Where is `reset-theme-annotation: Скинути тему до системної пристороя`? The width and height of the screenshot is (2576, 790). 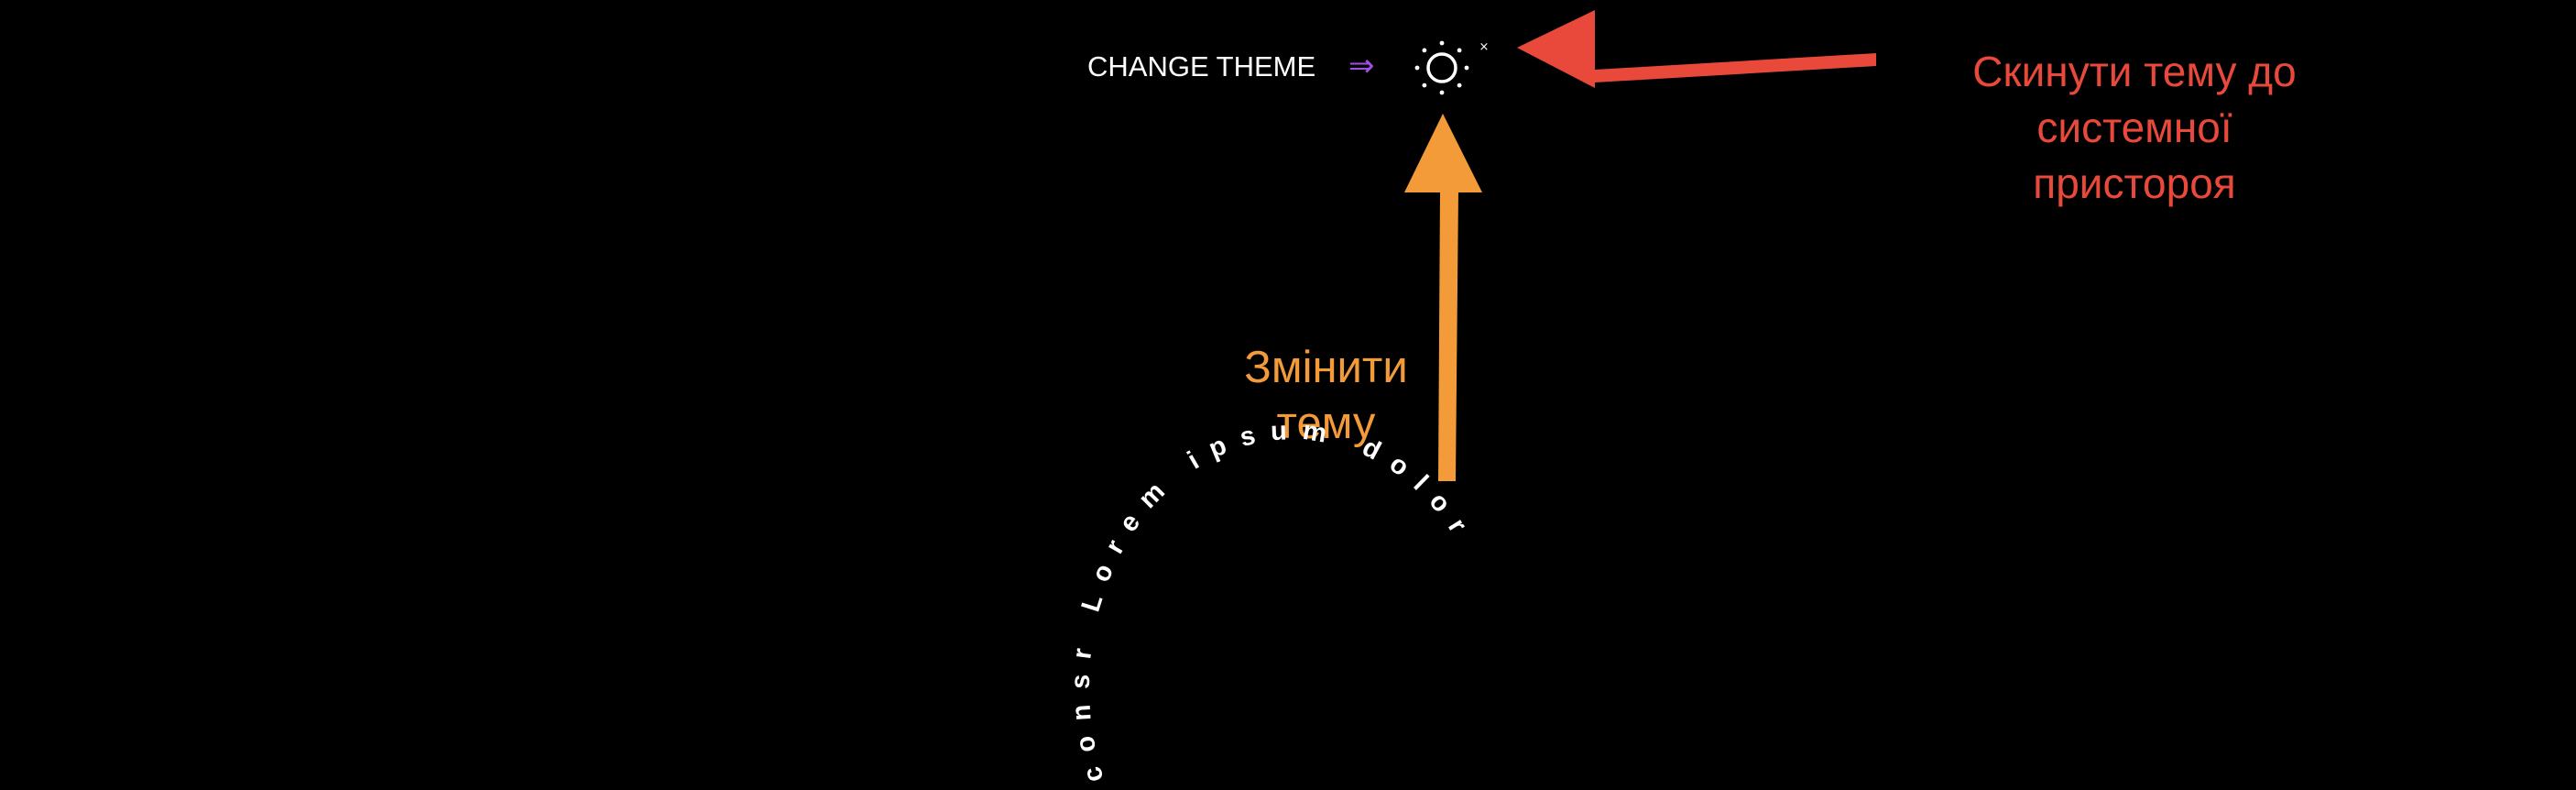 reset-theme-annotation: Скинути тему до системної пристороя is located at coordinates (2135, 128).